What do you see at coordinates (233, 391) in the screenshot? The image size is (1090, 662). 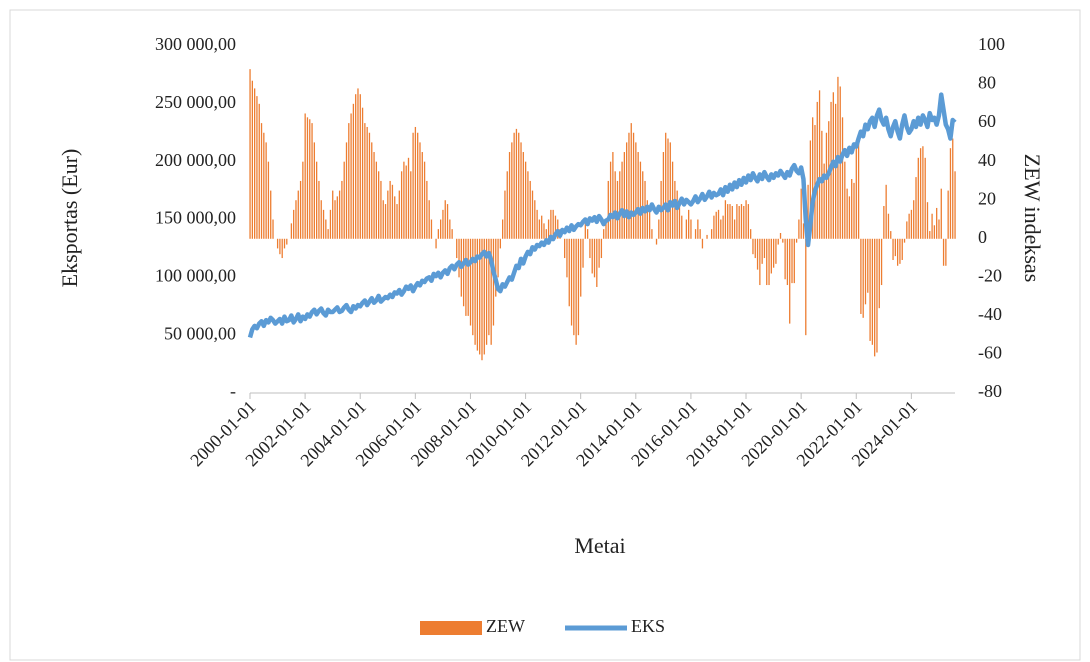 I see `y-tick-label: -` at bounding box center [233, 391].